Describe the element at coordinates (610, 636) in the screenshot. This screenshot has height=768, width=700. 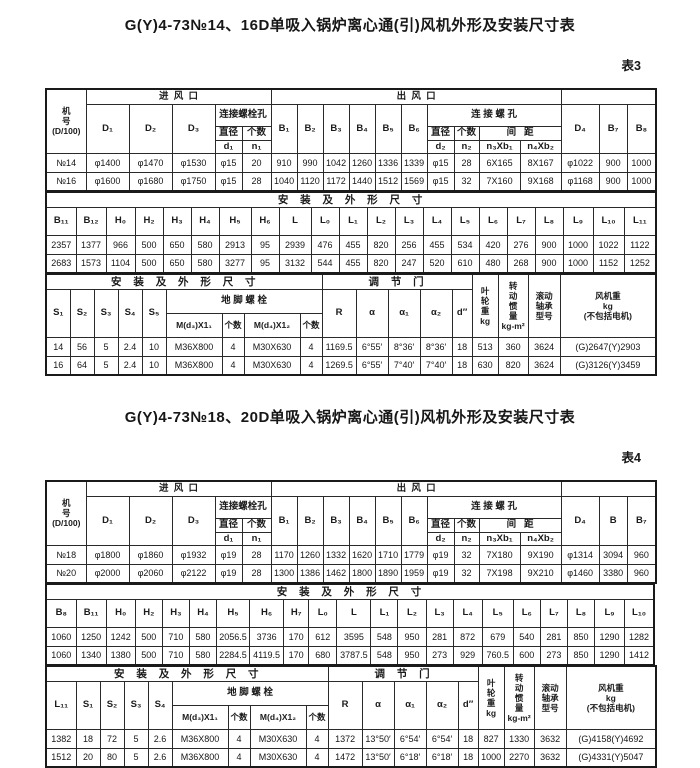
I see `data-cell: 1290` at that location.